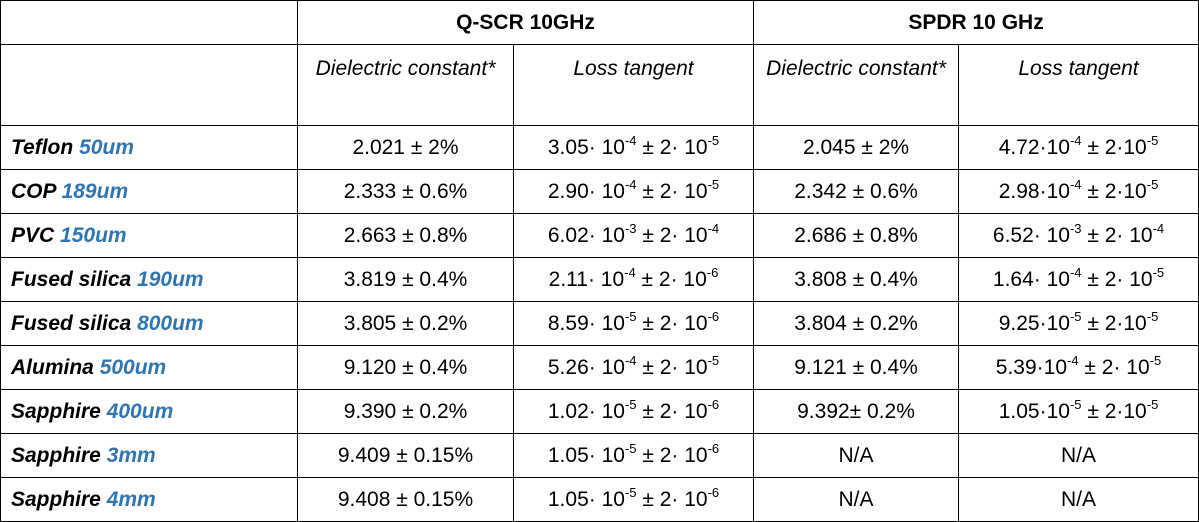 This screenshot has width=1199, height=522. Describe the element at coordinates (525, 22) in the screenshot. I see `group-header: Q-SCR 10GHz` at that location.